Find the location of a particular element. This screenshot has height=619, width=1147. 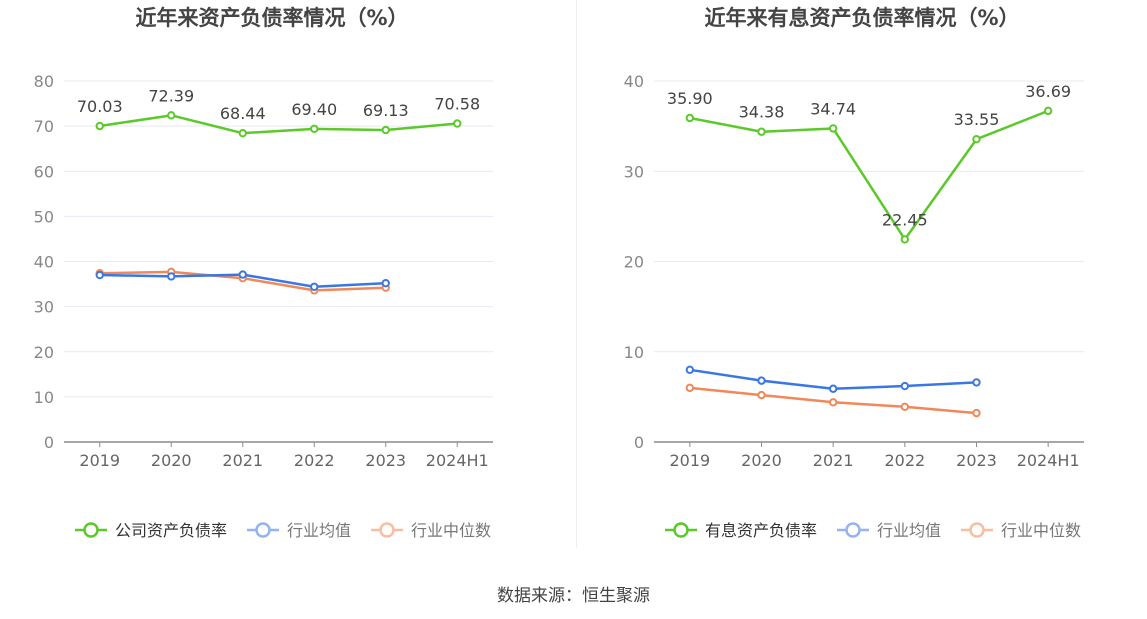

data-label: 70.03 is located at coordinates (100, 106).